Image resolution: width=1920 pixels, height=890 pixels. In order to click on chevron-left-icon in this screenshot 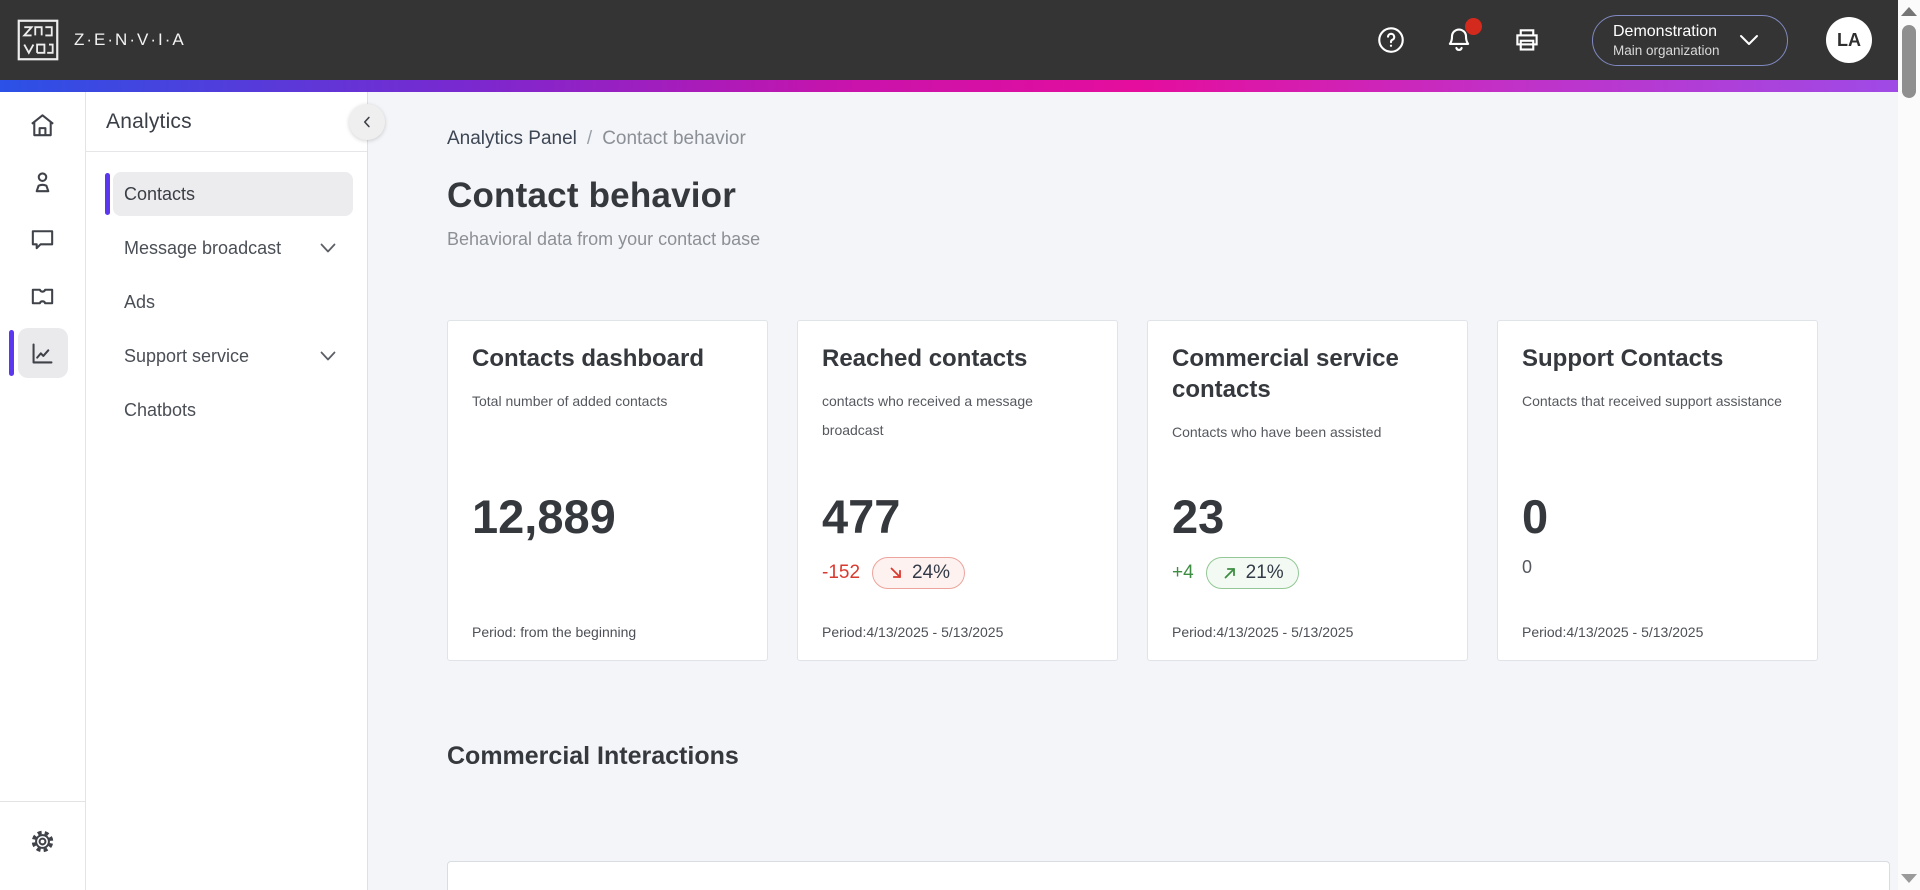, I will do `click(367, 122)`.